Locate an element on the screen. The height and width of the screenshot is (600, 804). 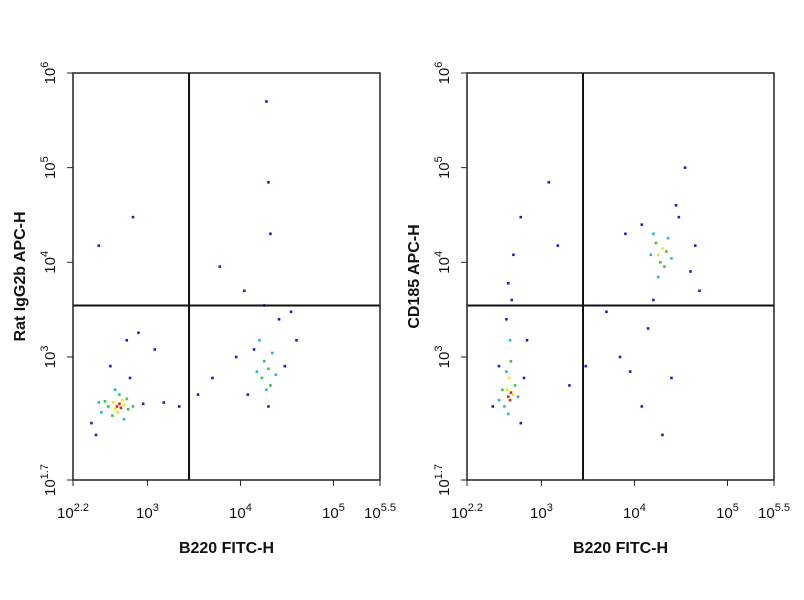
y-tick-label: 10⁶ is located at coordinates (443, 73).